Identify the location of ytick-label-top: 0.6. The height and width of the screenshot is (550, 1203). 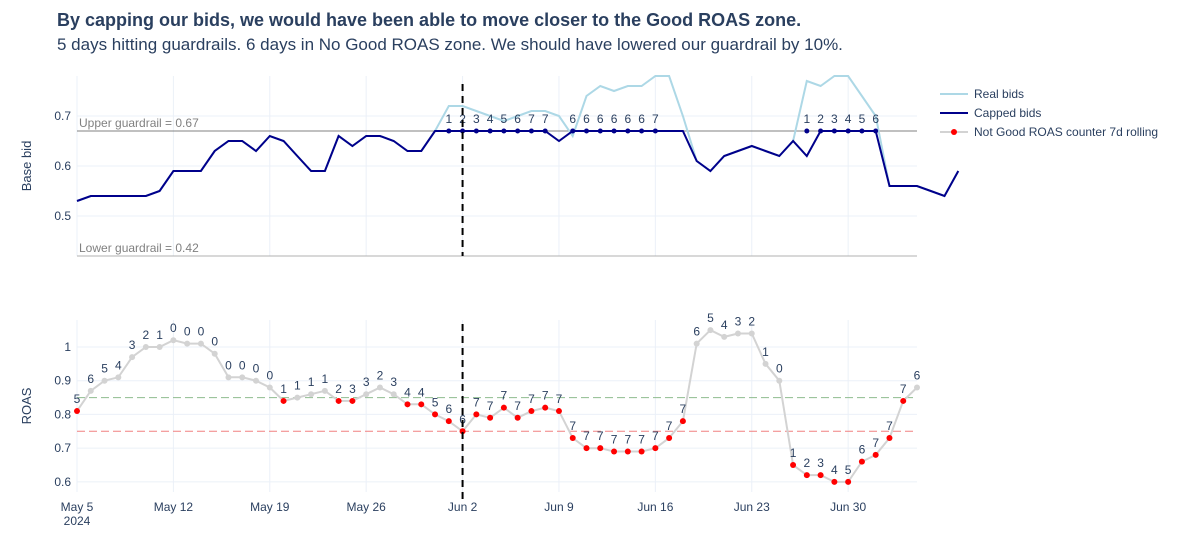
(62, 166).